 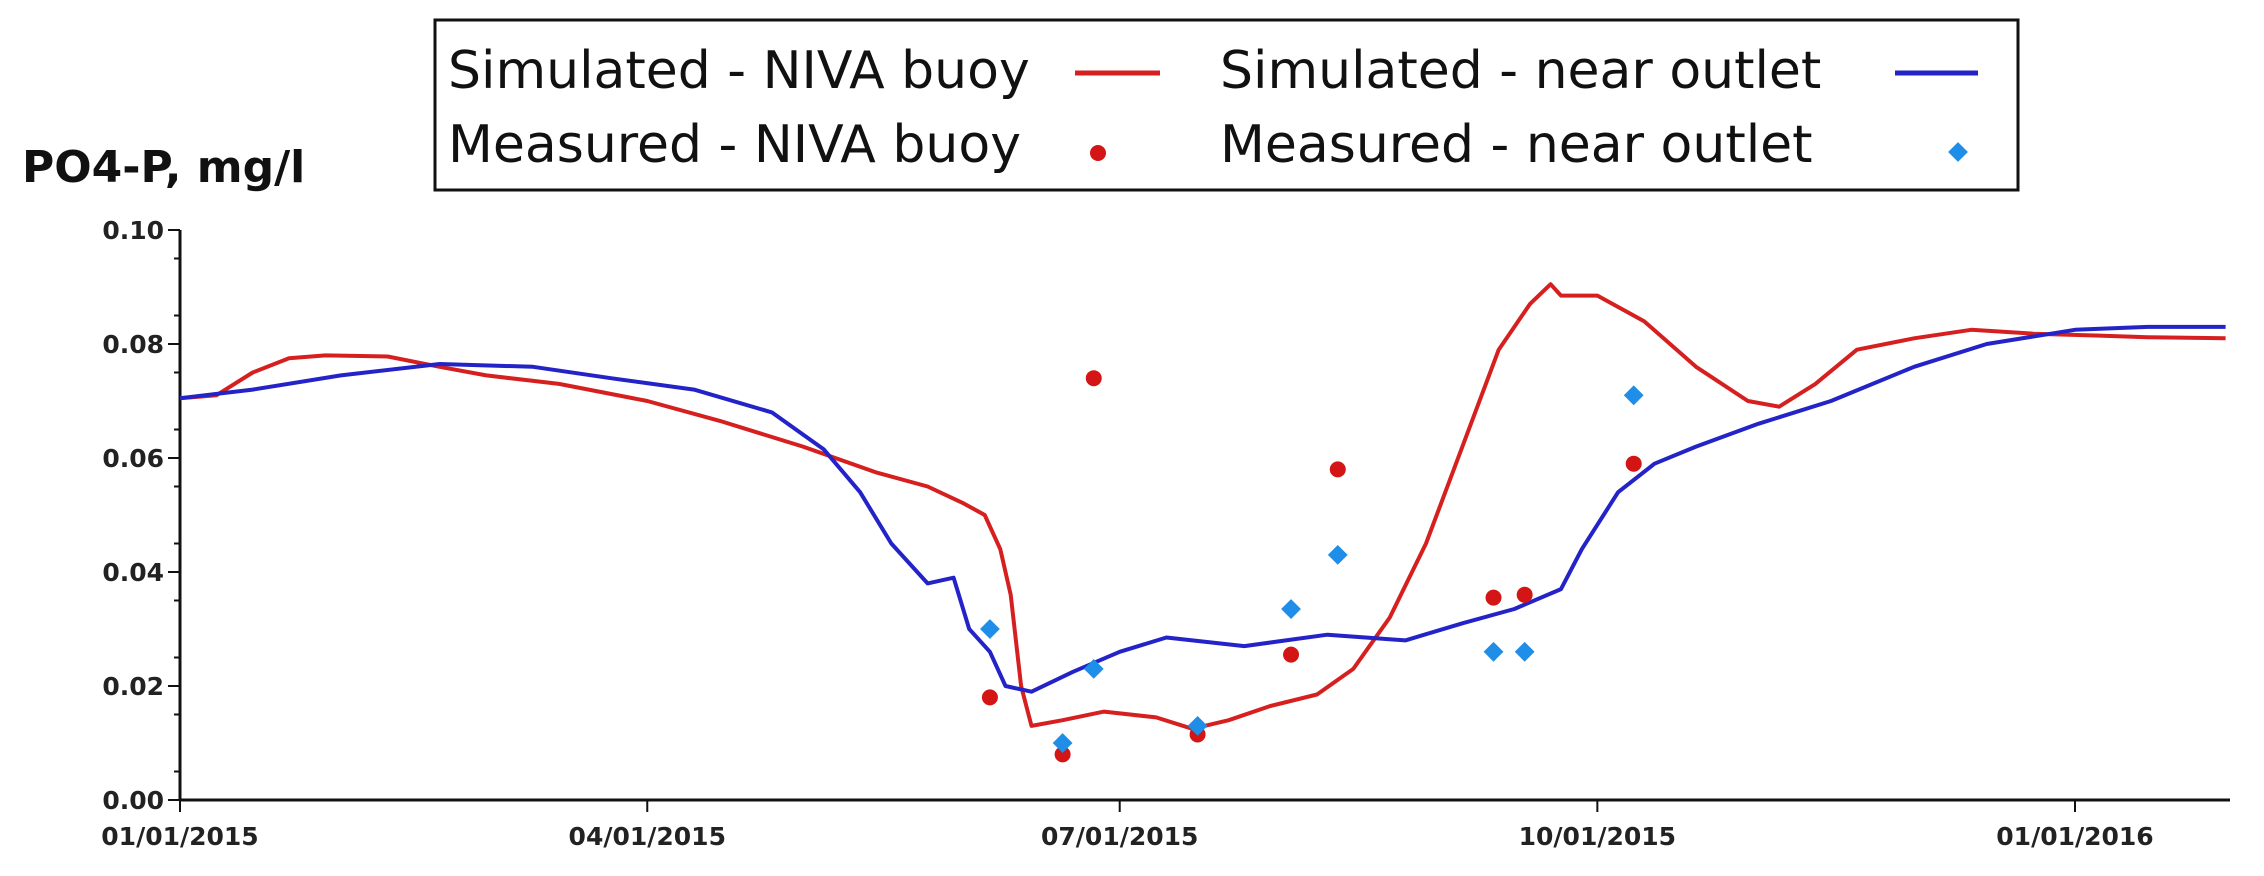 I want to click on legend-marker-meas-buoy, so click(x=1098, y=153).